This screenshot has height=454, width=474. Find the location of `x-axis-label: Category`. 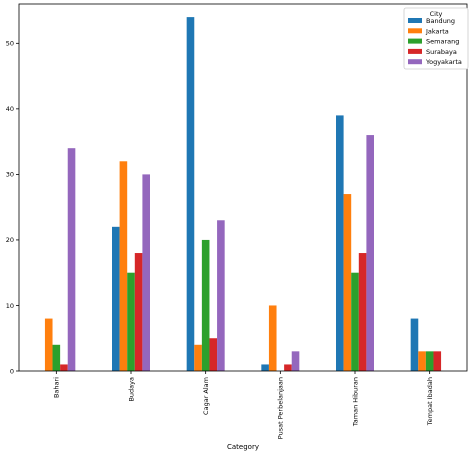

x-axis-label: Category is located at coordinates (243, 447).